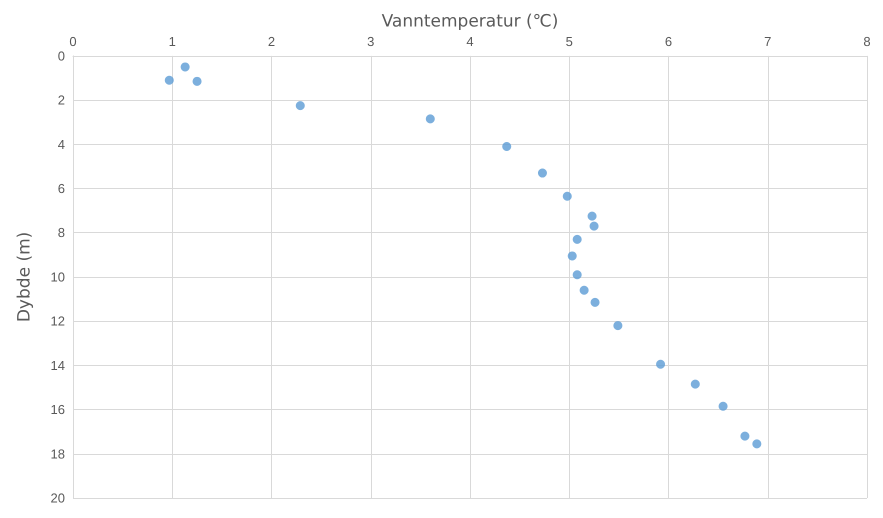 Image resolution: width=883 pixels, height=518 pixels. I want to click on y-tick-label: 18, so click(57, 454).